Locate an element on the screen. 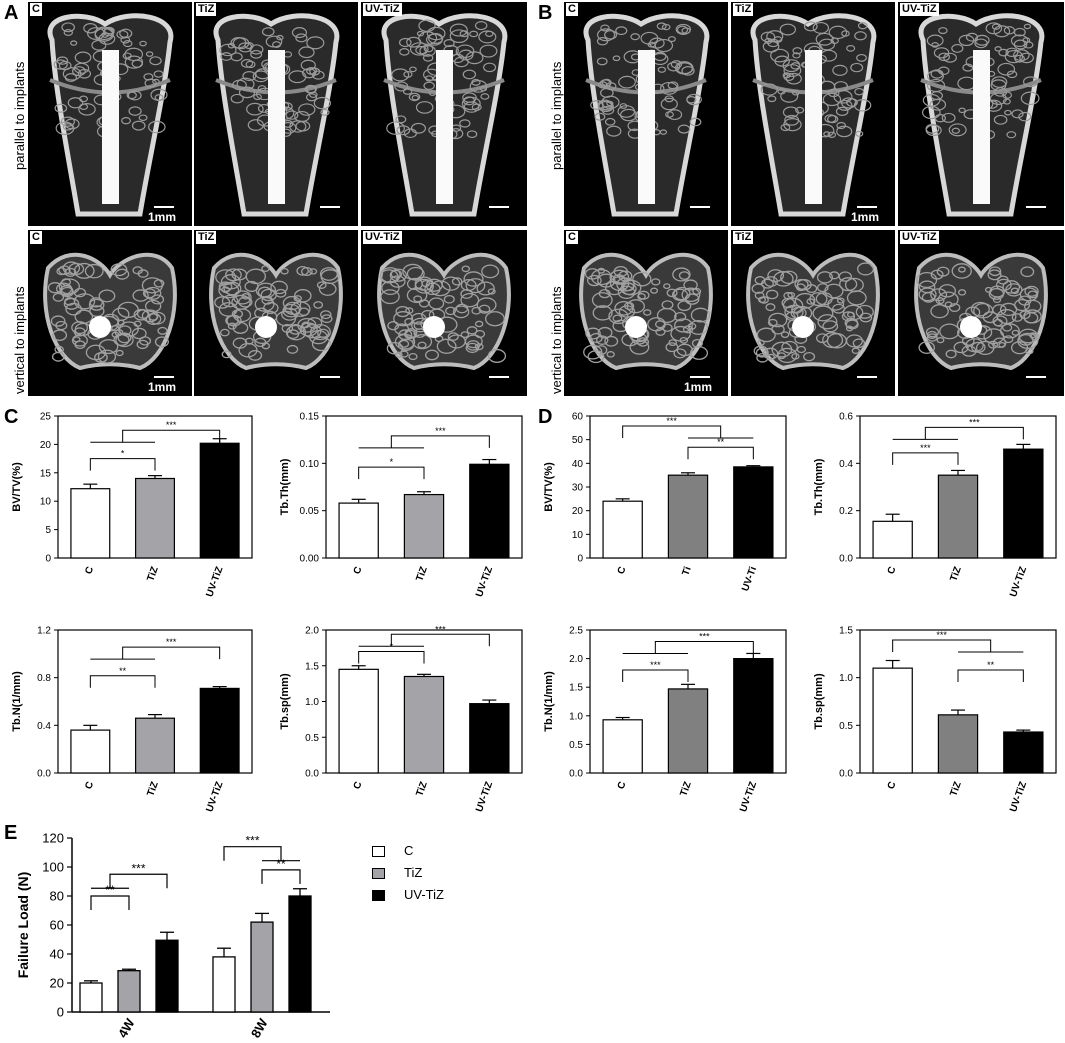  y-tick-label: 0.15 is located at coordinates (310, 417).